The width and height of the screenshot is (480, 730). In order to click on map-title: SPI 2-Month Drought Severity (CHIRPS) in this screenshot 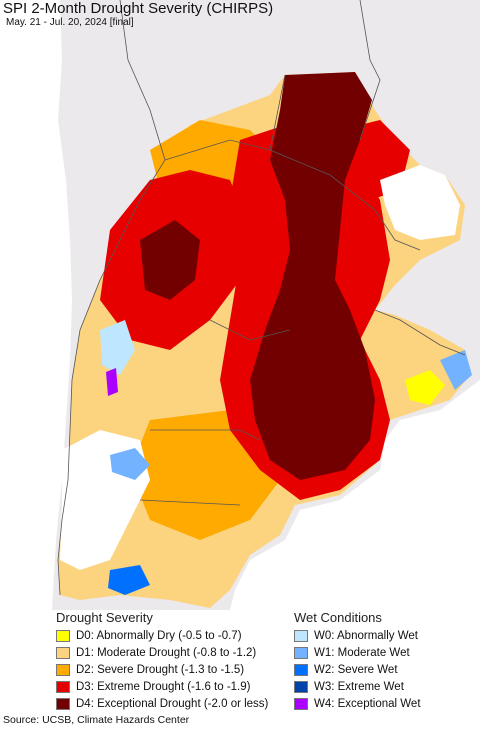, I will do `click(138, 8)`.